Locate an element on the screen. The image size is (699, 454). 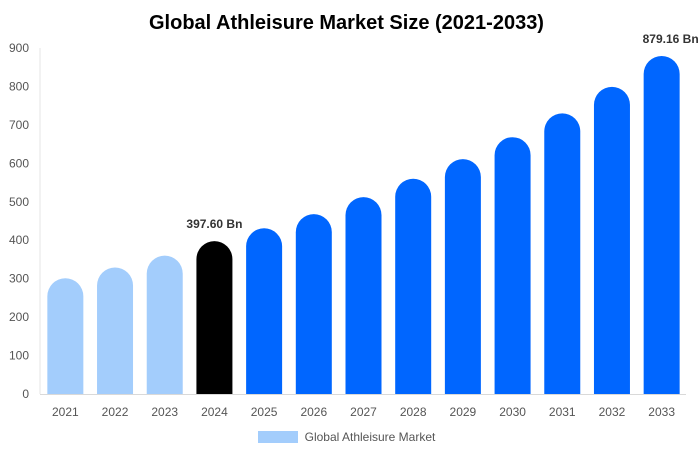
x-tick-label: 2023 is located at coordinates (164, 412).